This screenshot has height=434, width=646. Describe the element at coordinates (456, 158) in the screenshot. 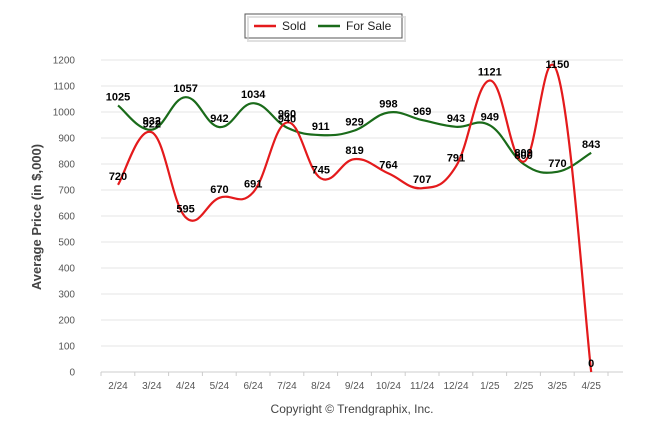

I see `data-label-sold: 791` at that location.